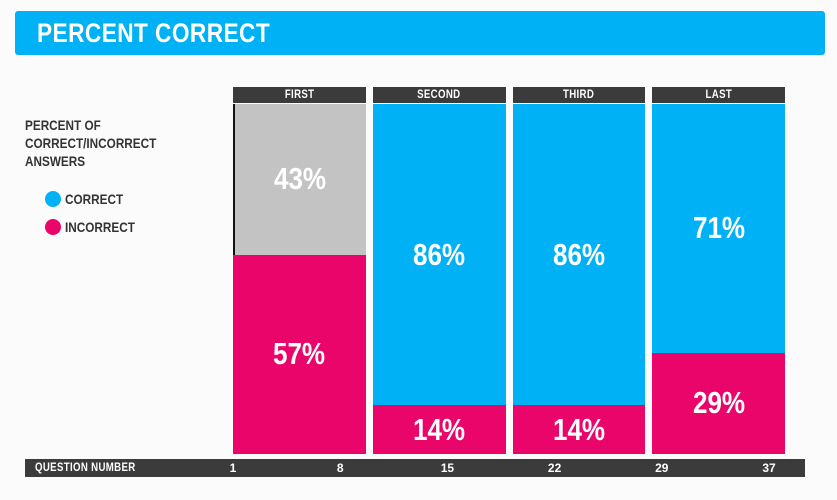  I want to click on column-first: 43% 57%, so click(299, 279).